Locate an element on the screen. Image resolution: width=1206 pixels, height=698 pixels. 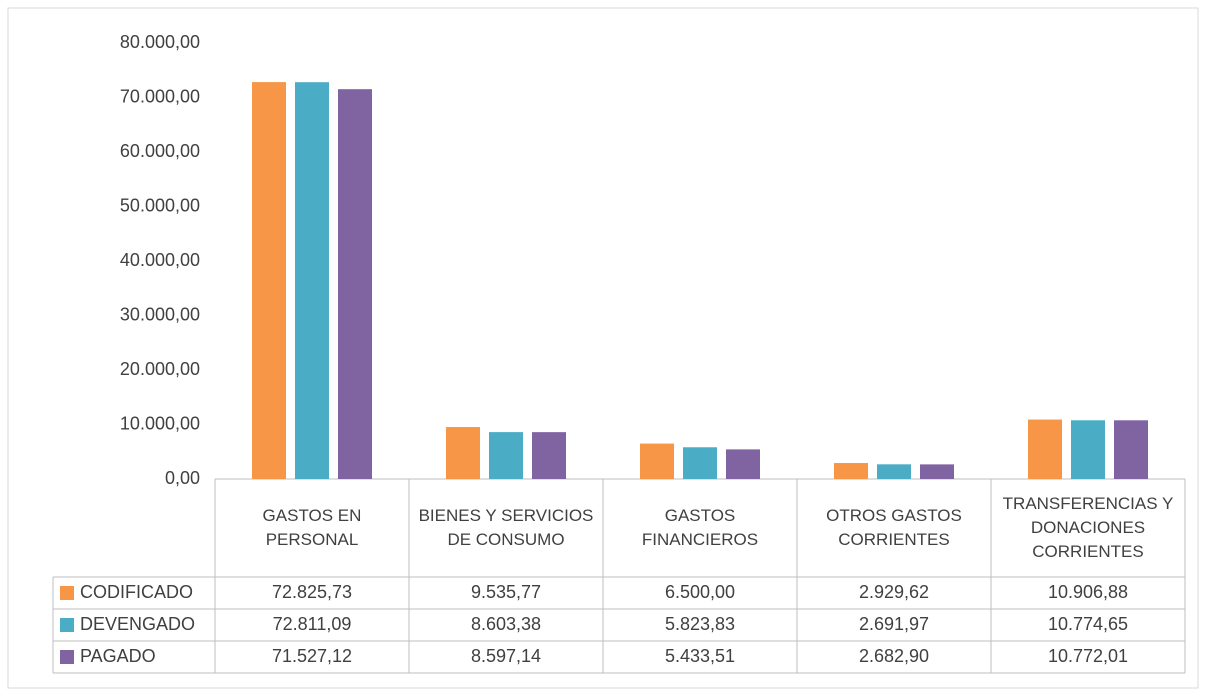
table-value: 72.811,09 is located at coordinates (312, 624).